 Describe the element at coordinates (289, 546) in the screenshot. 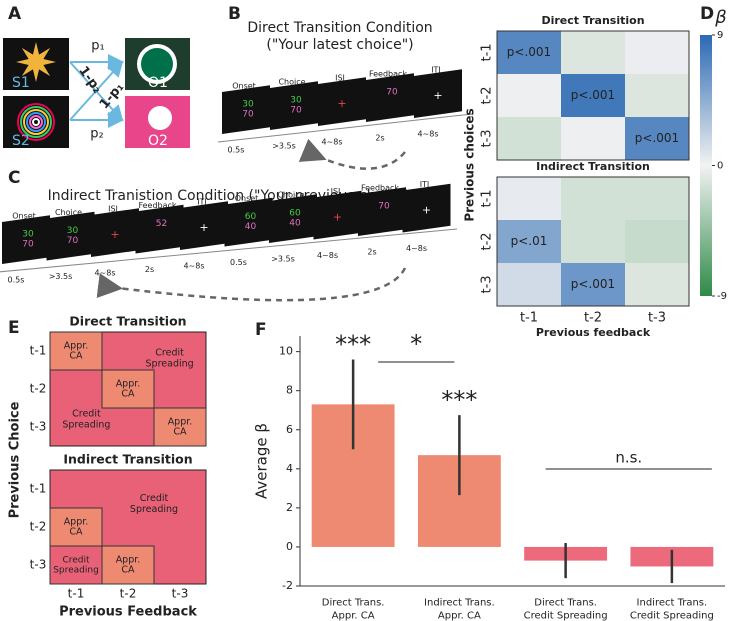

I see `y-tick-label: 0` at that location.